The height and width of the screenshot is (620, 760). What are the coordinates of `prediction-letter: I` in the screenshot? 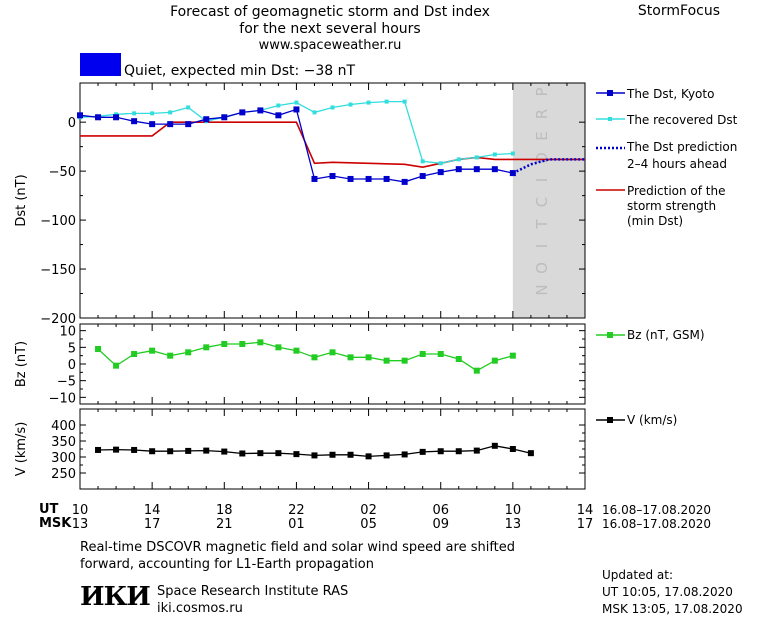 It's located at (542, 180).